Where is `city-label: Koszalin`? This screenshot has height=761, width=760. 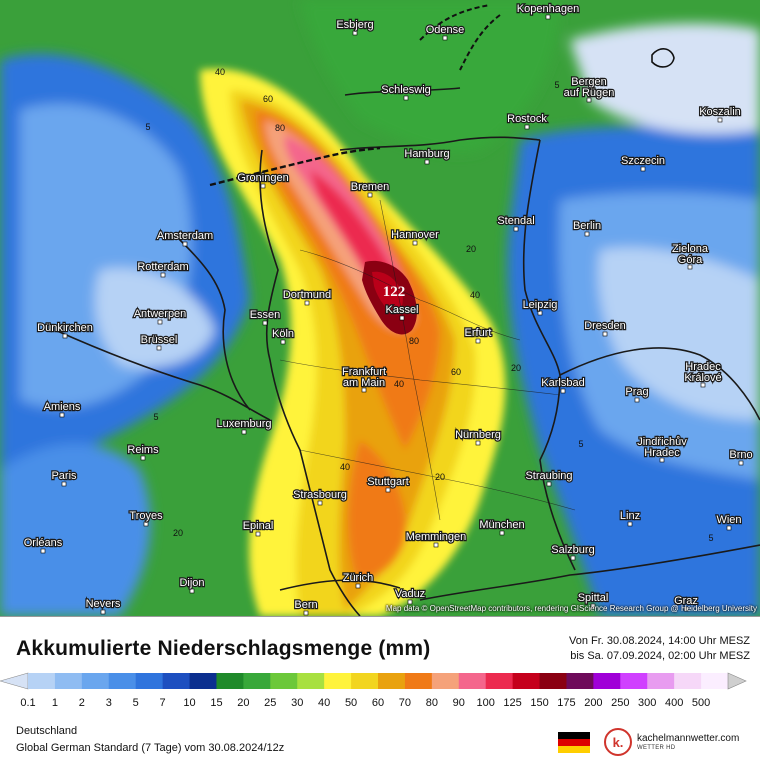 city-label: Koszalin is located at coordinates (720, 112).